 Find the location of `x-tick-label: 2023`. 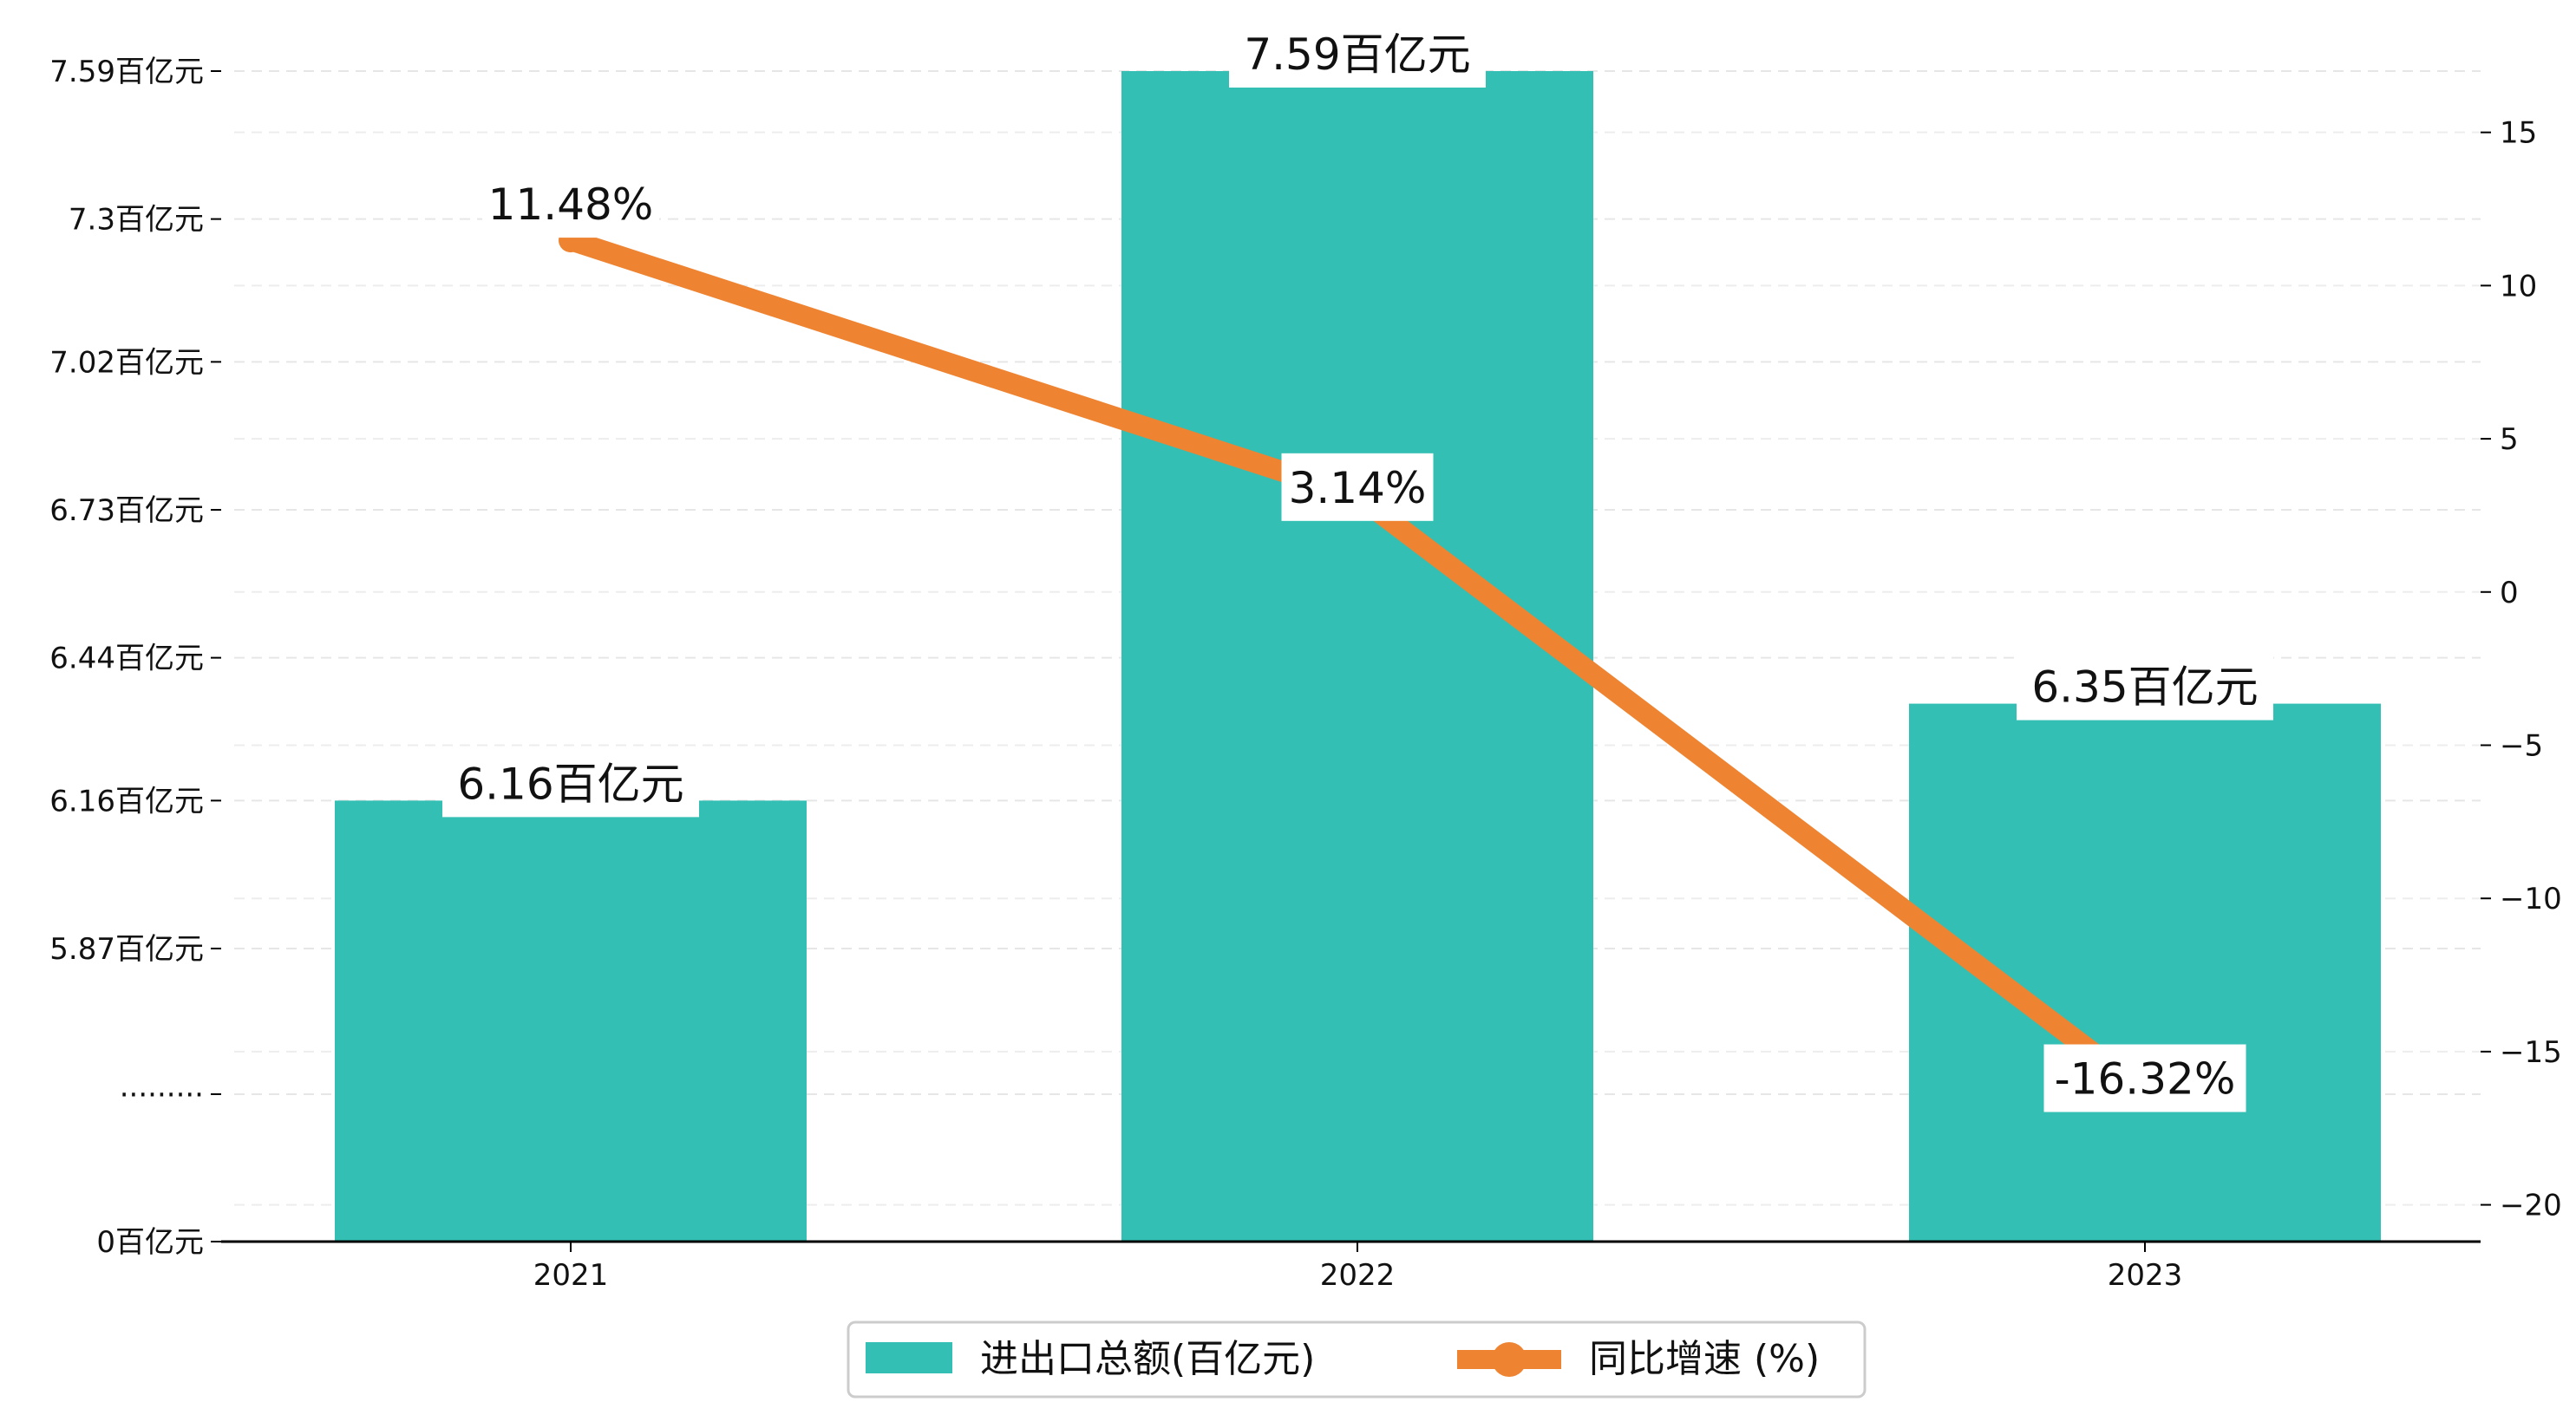

x-tick-label: 2023 is located at coordinates (2145, 1275).